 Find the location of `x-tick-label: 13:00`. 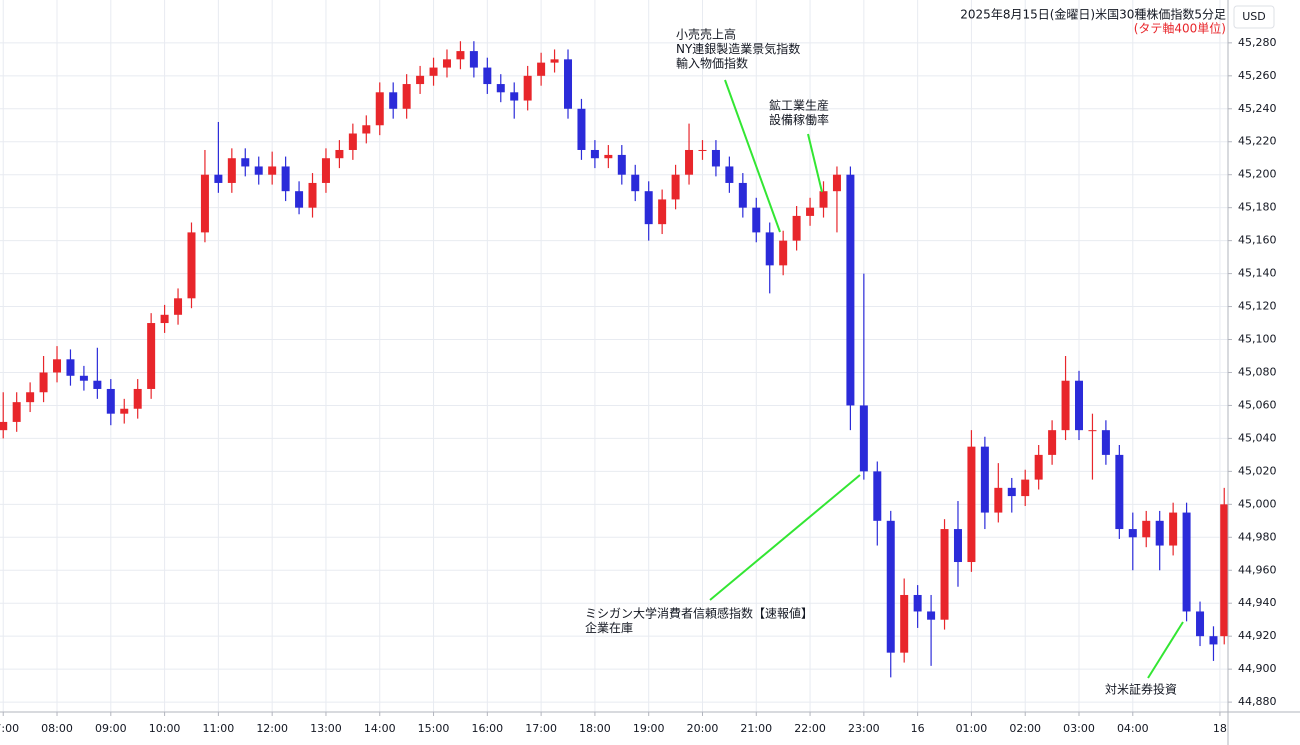

x-tick-label: 13:00 is located at coordinates (326, 728).